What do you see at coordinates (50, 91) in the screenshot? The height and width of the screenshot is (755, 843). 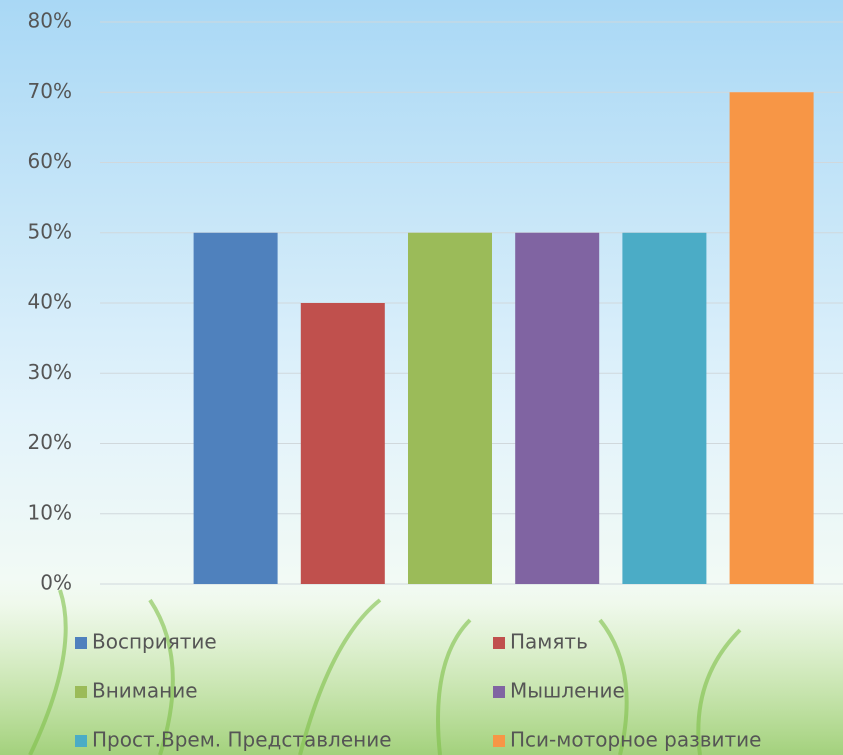 I see `y-tick-label: 70%` at bounding box center [50, 91].